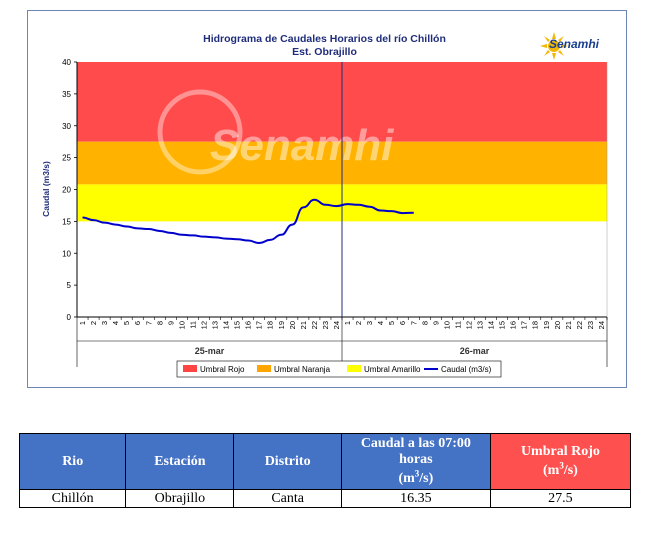 The image size is (649, 533). What do you see at coordinates (415, 461) in the screenshot?
I see `header-caudal: Caudal a las 07:00 horas (m3/s)` at bounding box center [415, 461].